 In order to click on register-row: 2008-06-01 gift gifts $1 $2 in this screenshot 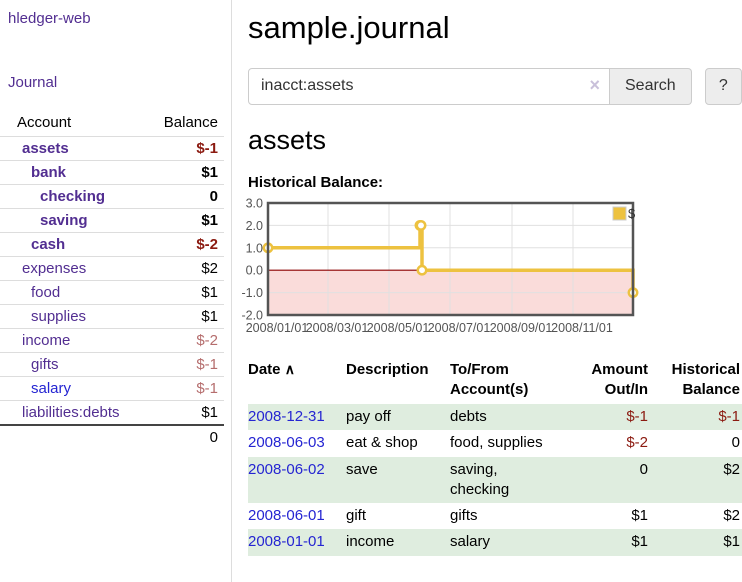, I will do `click(495, 516)`.